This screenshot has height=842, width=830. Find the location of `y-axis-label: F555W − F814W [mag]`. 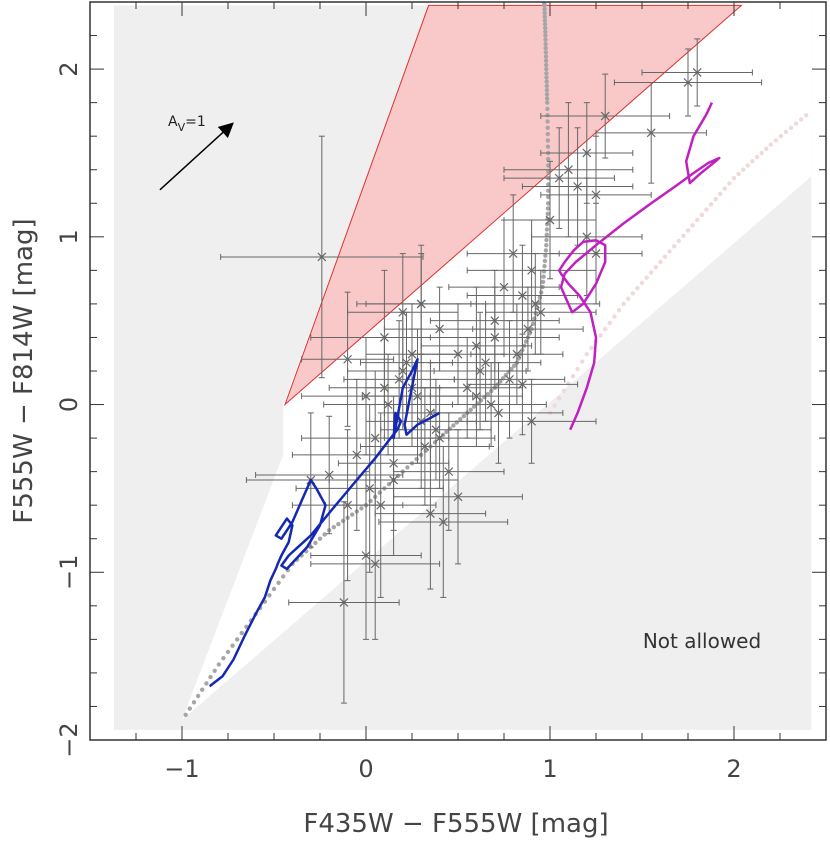

y-axis-label: F555W − F814W [mag] is located at coordinates (24, 370).